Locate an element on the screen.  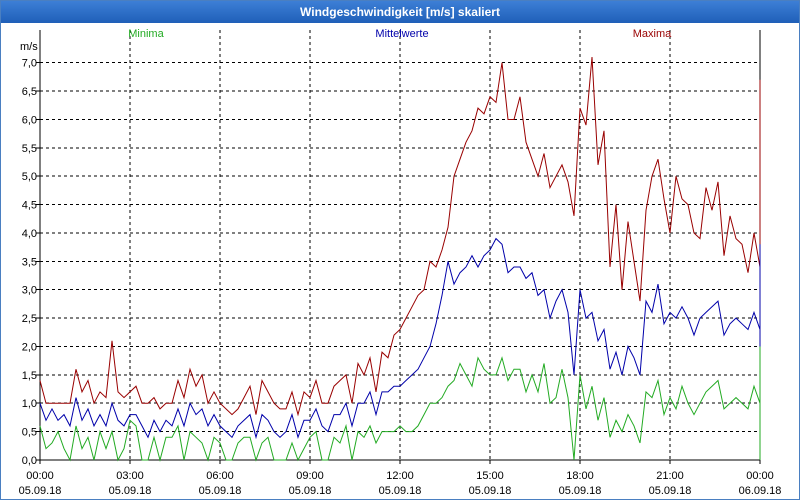
y-tick-label: 1,0 is located at coordinates (29, 404).